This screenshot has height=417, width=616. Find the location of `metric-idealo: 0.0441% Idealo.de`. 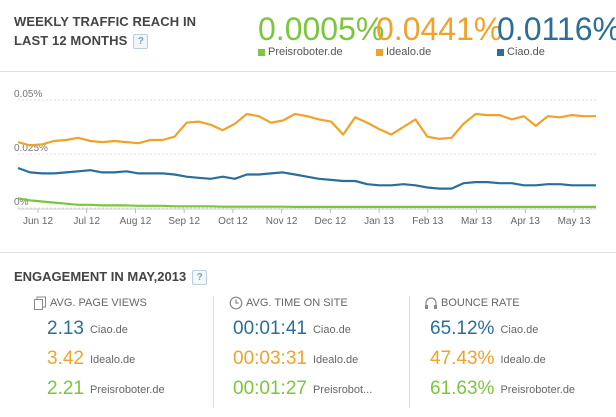

metric-idealo: 0.0441% Idealo.de is located at coordinates (439, 34).